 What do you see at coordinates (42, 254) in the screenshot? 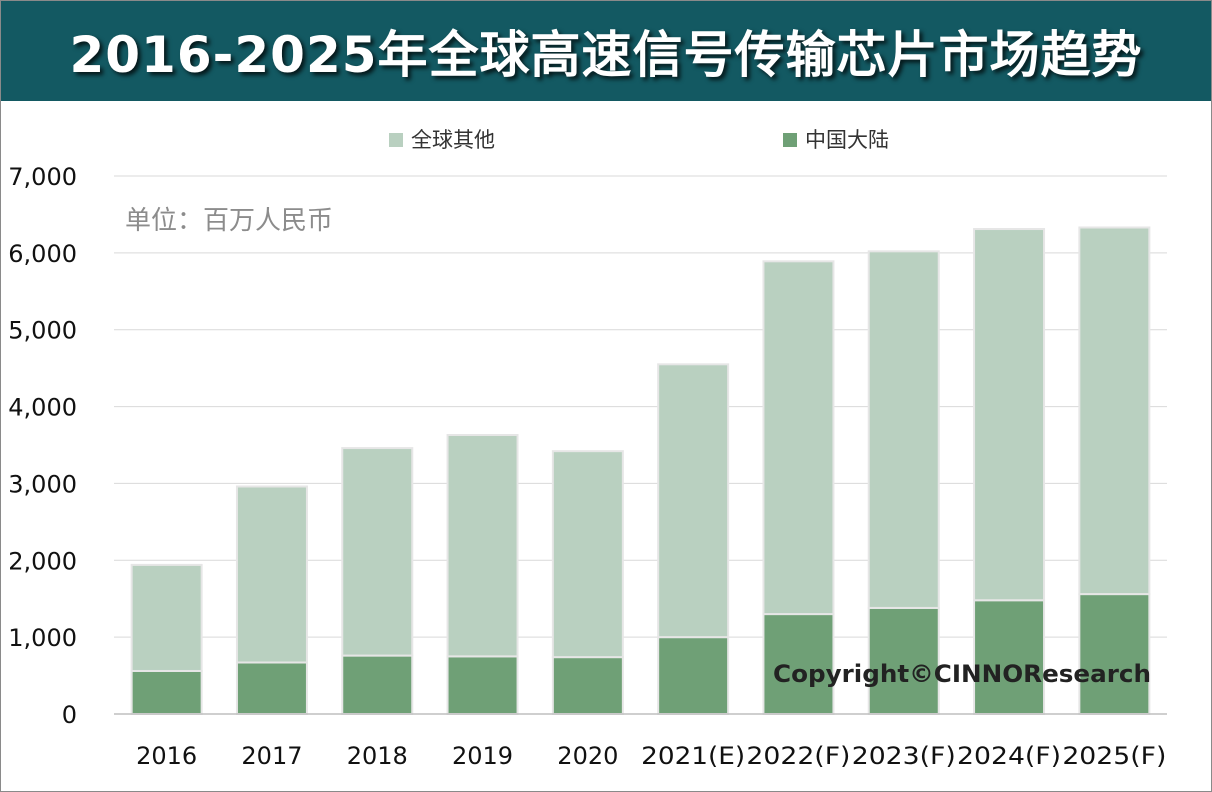
I see `y-tick-label: 6,000` at bounding box center [42, 254].